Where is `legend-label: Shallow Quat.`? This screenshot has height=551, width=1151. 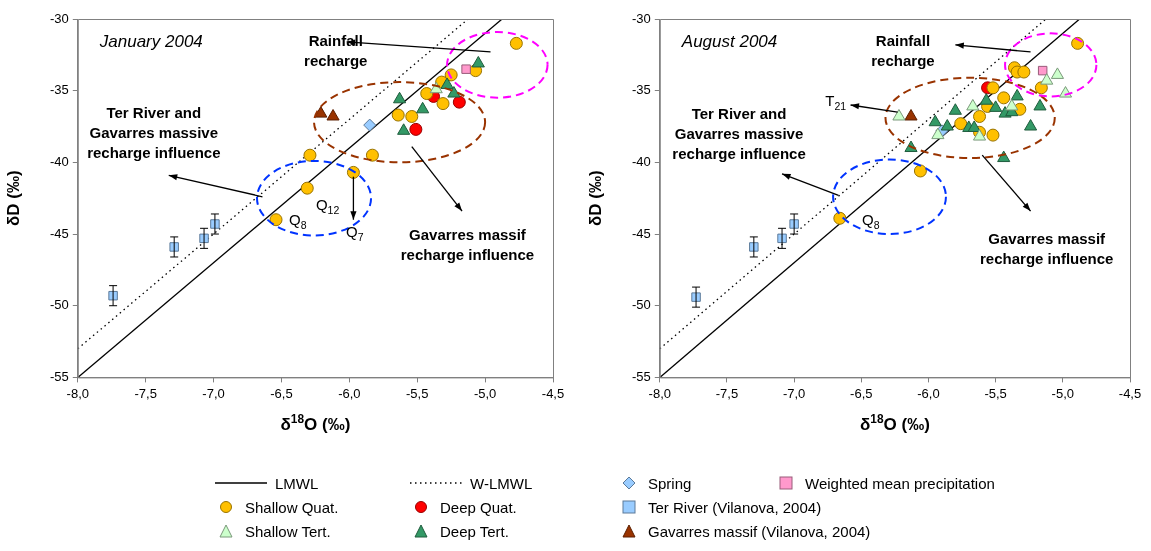
legend-label: Shallow Quat. is located at coordinates (292, 507).